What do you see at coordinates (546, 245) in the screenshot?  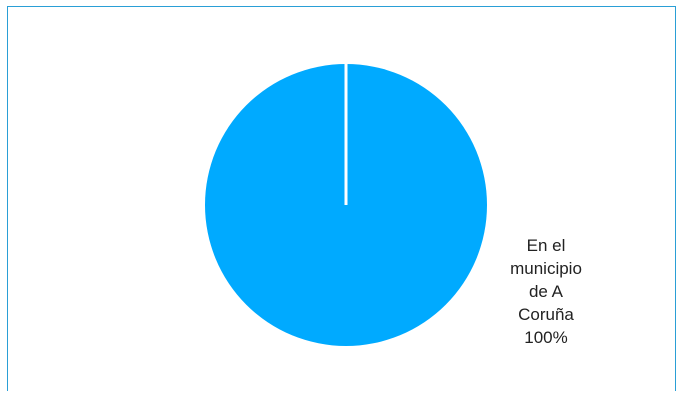 I see `slice-label-line: En el` at bounding box center [546, 245].